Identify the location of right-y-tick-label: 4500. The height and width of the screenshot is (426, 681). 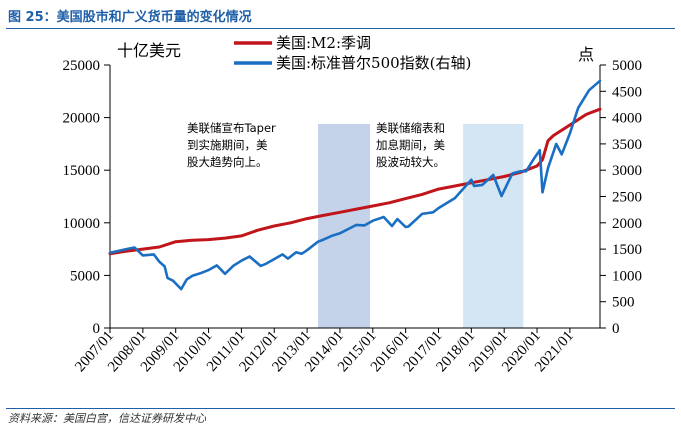
(627, 92).